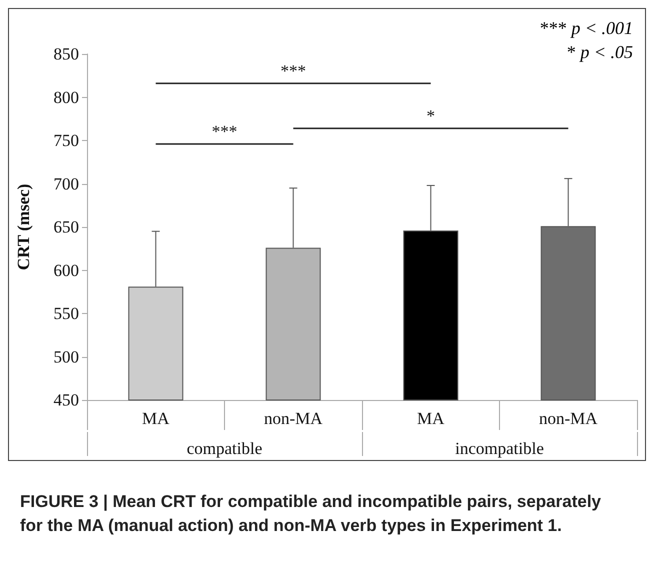  Describe the element at coordinates (586, 28) in the screenshot. I see `text: *** p < .001` at that location.